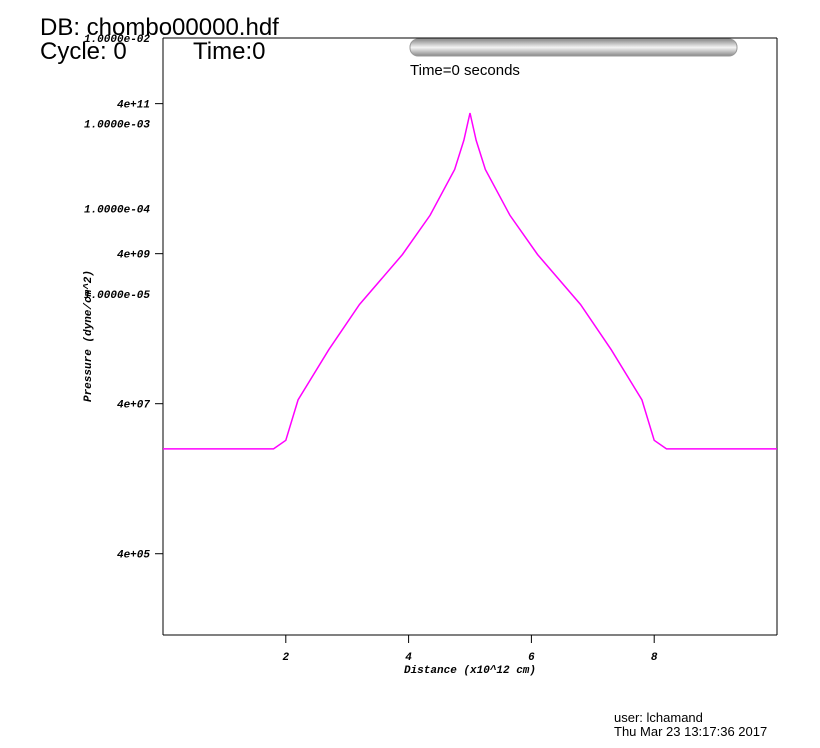  Describe the element at coordinates (117, 296) in the screenshot. I see `y2-tick-label: 1.0000e-05` at that location.